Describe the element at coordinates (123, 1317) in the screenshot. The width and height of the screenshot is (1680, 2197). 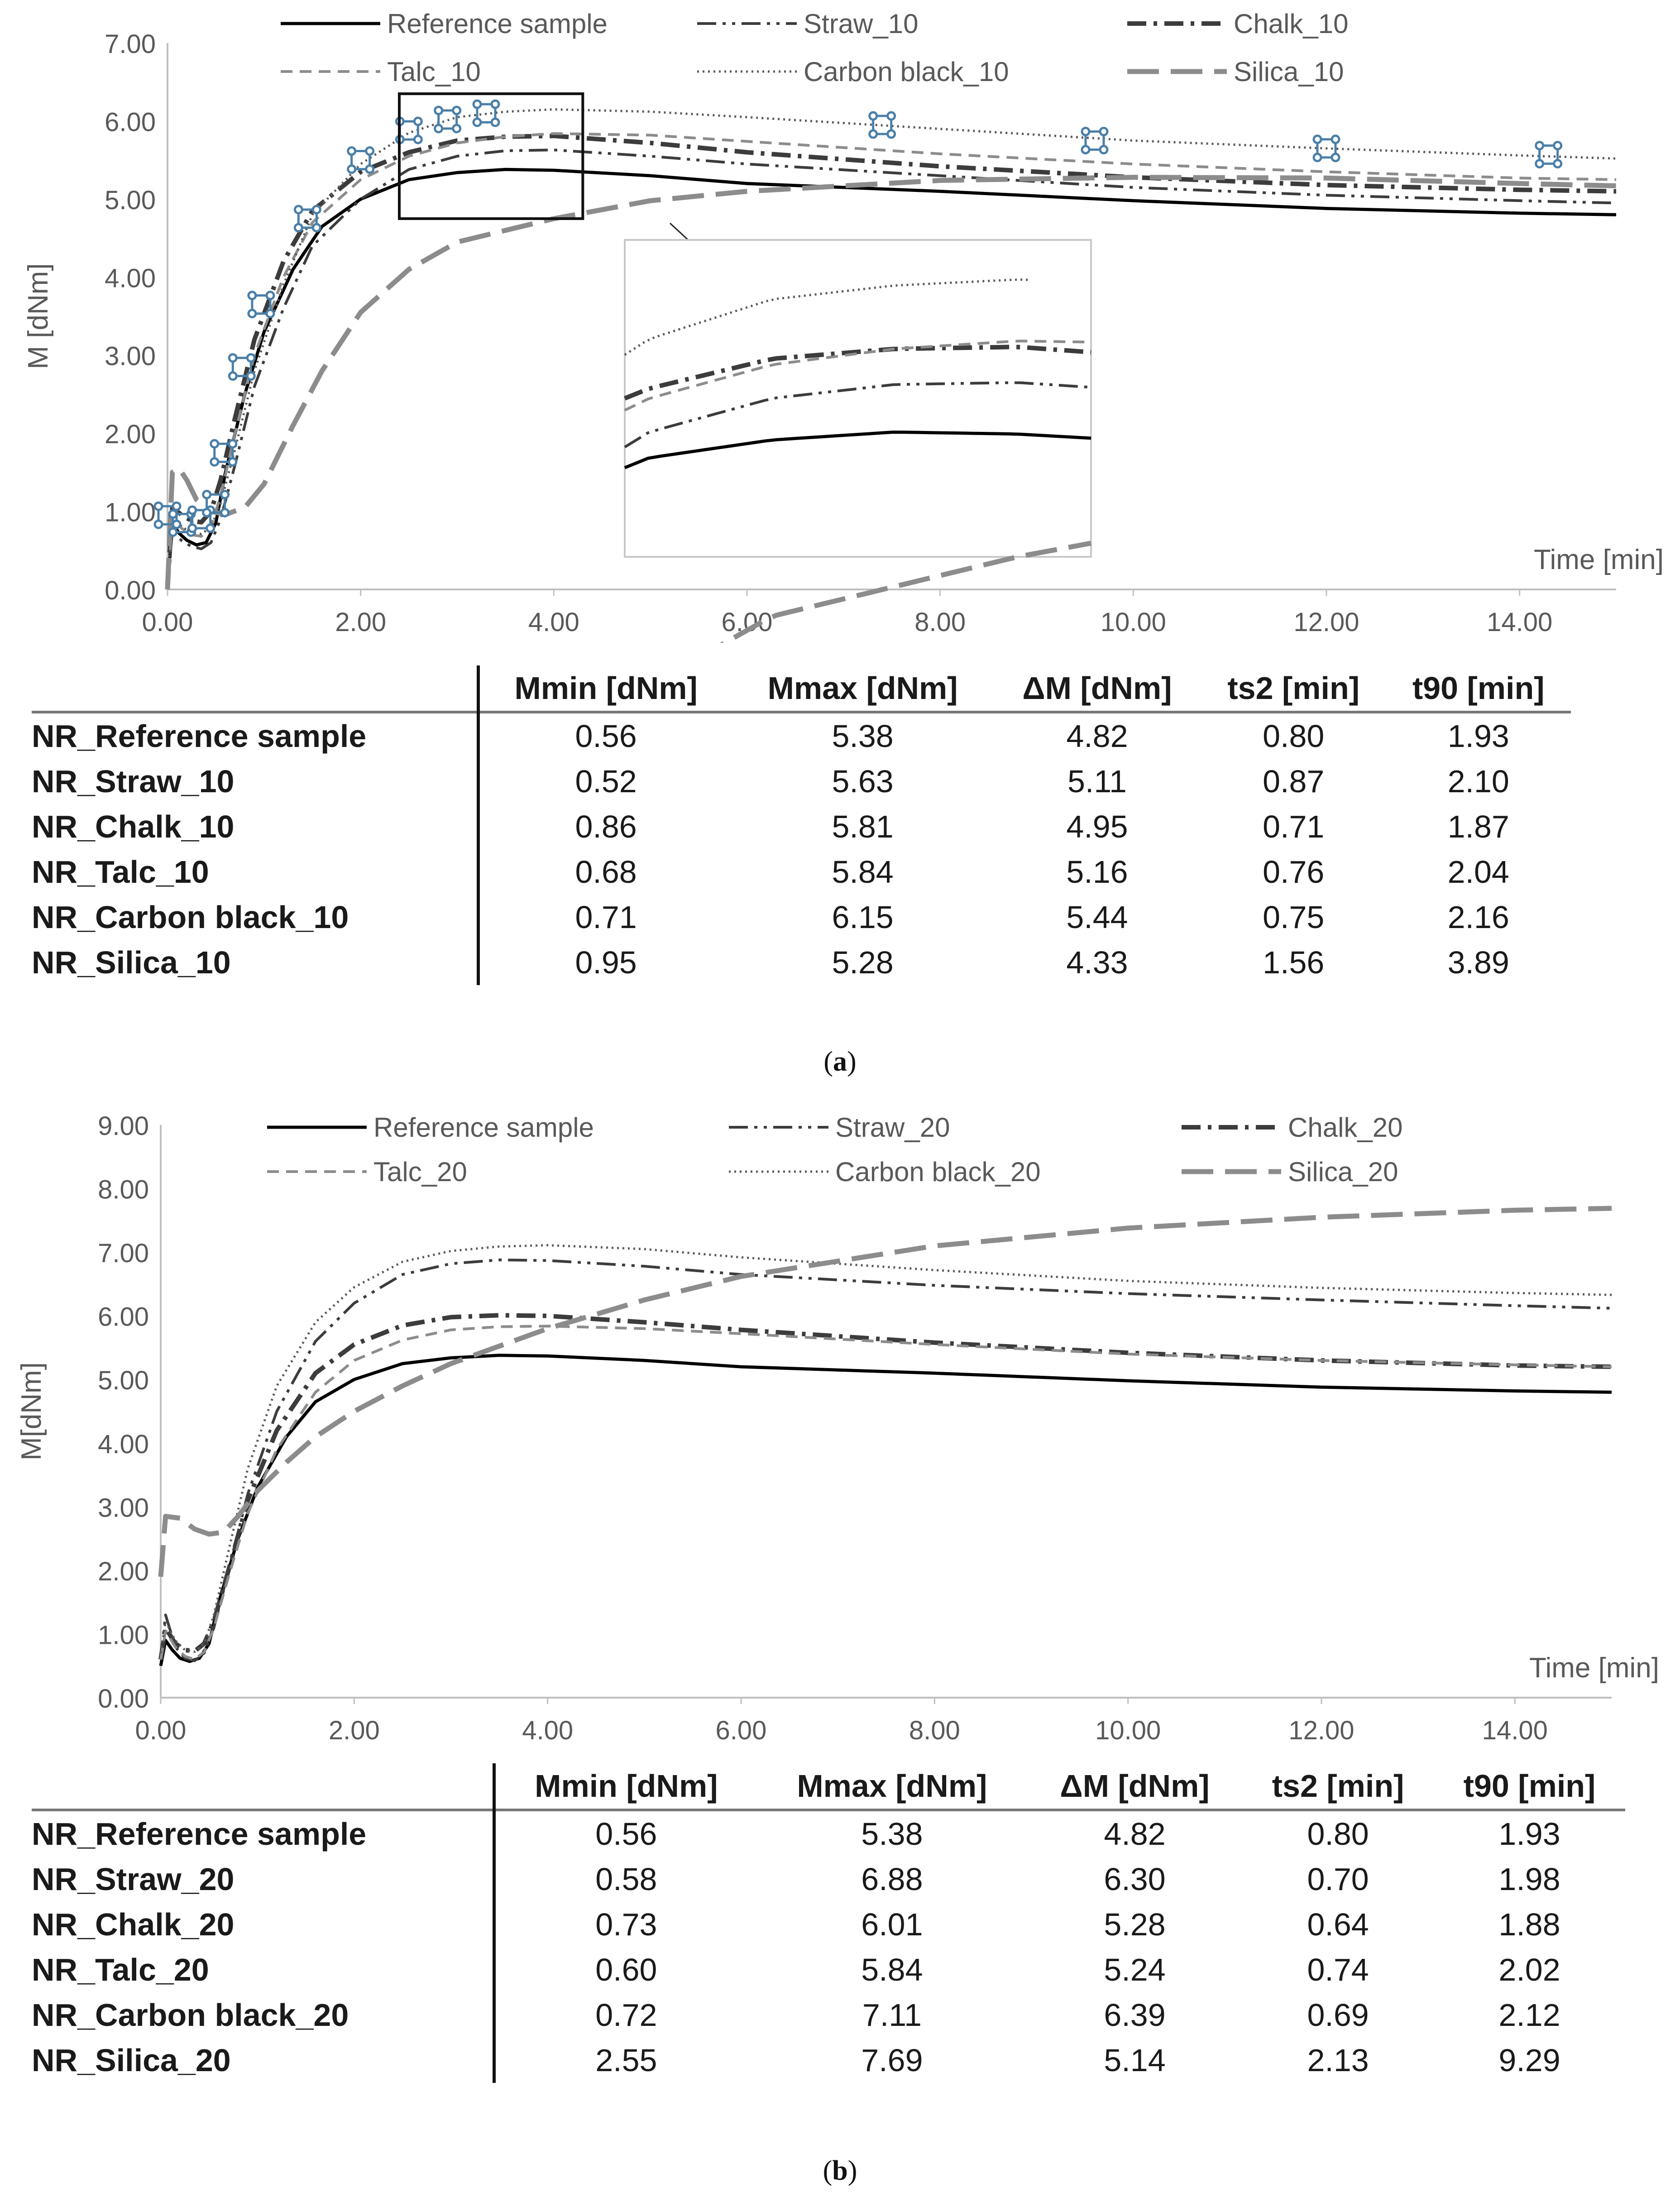
I see `y-tick-label: 6.00` at that location.